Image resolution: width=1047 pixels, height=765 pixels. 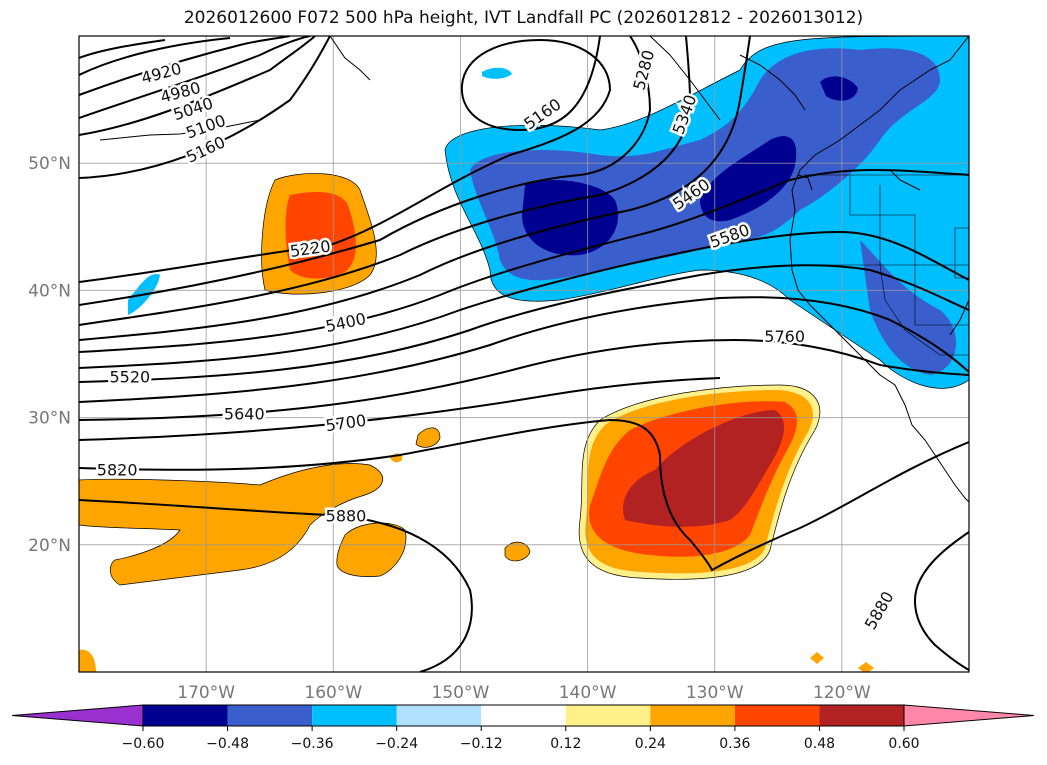 I want to click on longitude-tick-label: 140°W, so click(x=588, y=693).